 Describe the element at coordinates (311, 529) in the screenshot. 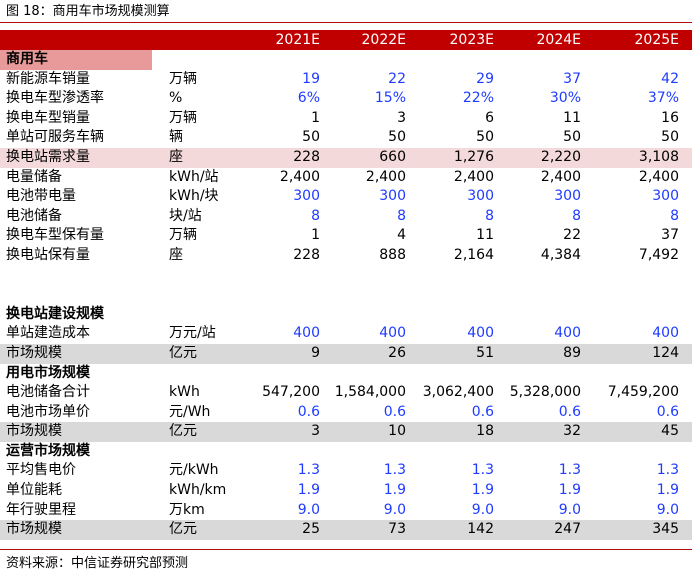

I see `value-cell: 25` at that location.